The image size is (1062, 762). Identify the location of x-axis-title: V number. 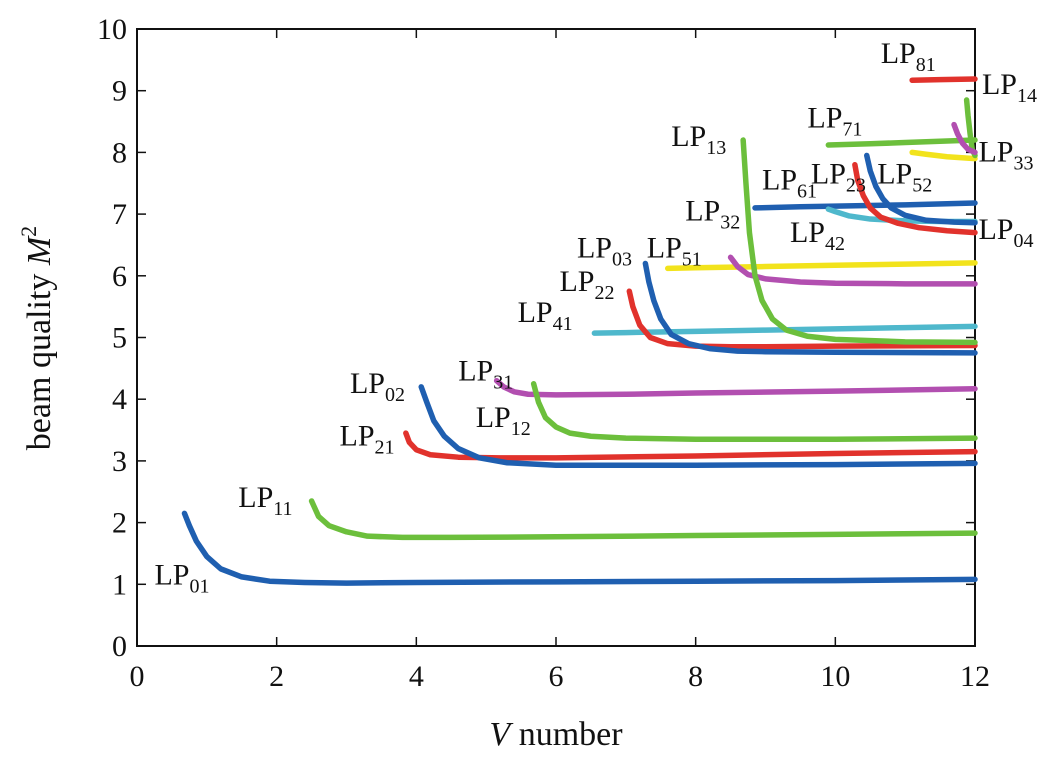
(556, 734).